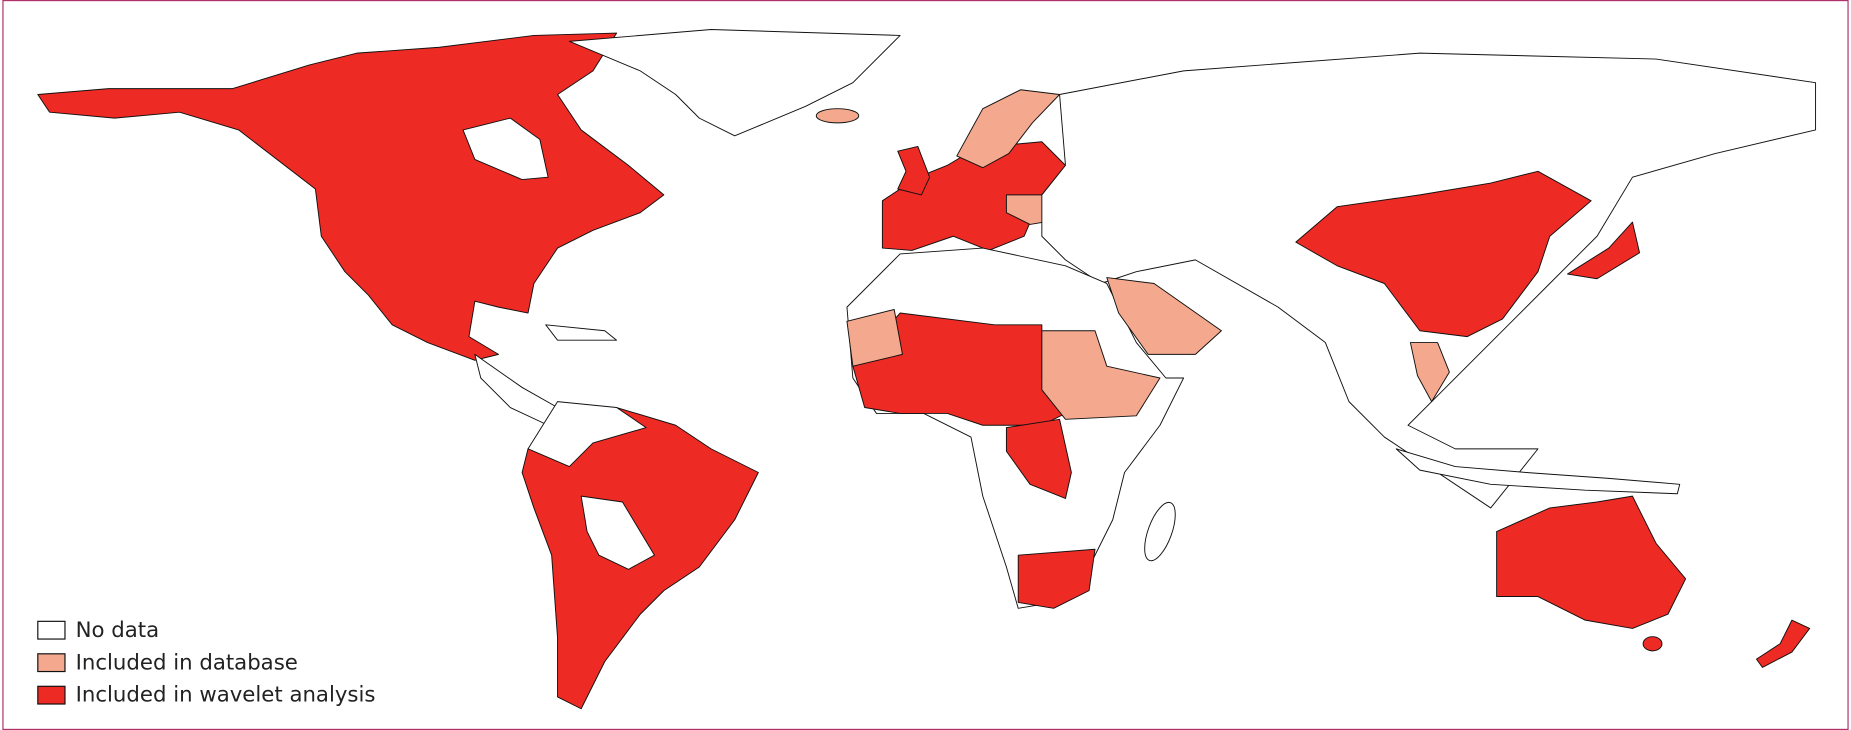  What do you see at coordinates (1604, 250) in the screenshot?
I see `japan` at bounding box center [1604, 250].